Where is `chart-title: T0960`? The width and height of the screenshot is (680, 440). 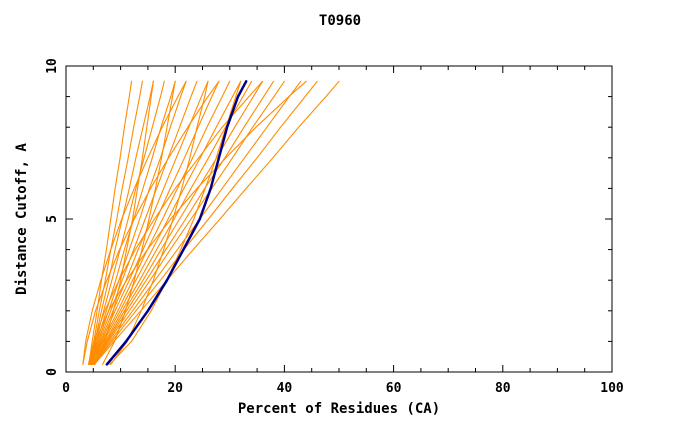 chart-title: T0960 is located at coordinates (340, 21).